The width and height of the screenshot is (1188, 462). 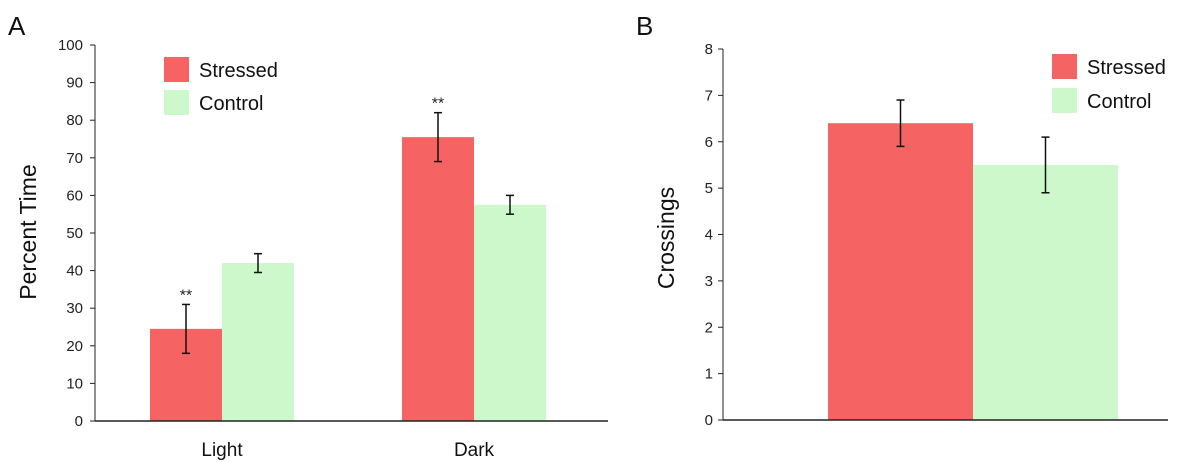 What do you see at coordinates (17, 26) in the screenshot?
I see `panel-letter-a: A` at bounding box center [17, 26].